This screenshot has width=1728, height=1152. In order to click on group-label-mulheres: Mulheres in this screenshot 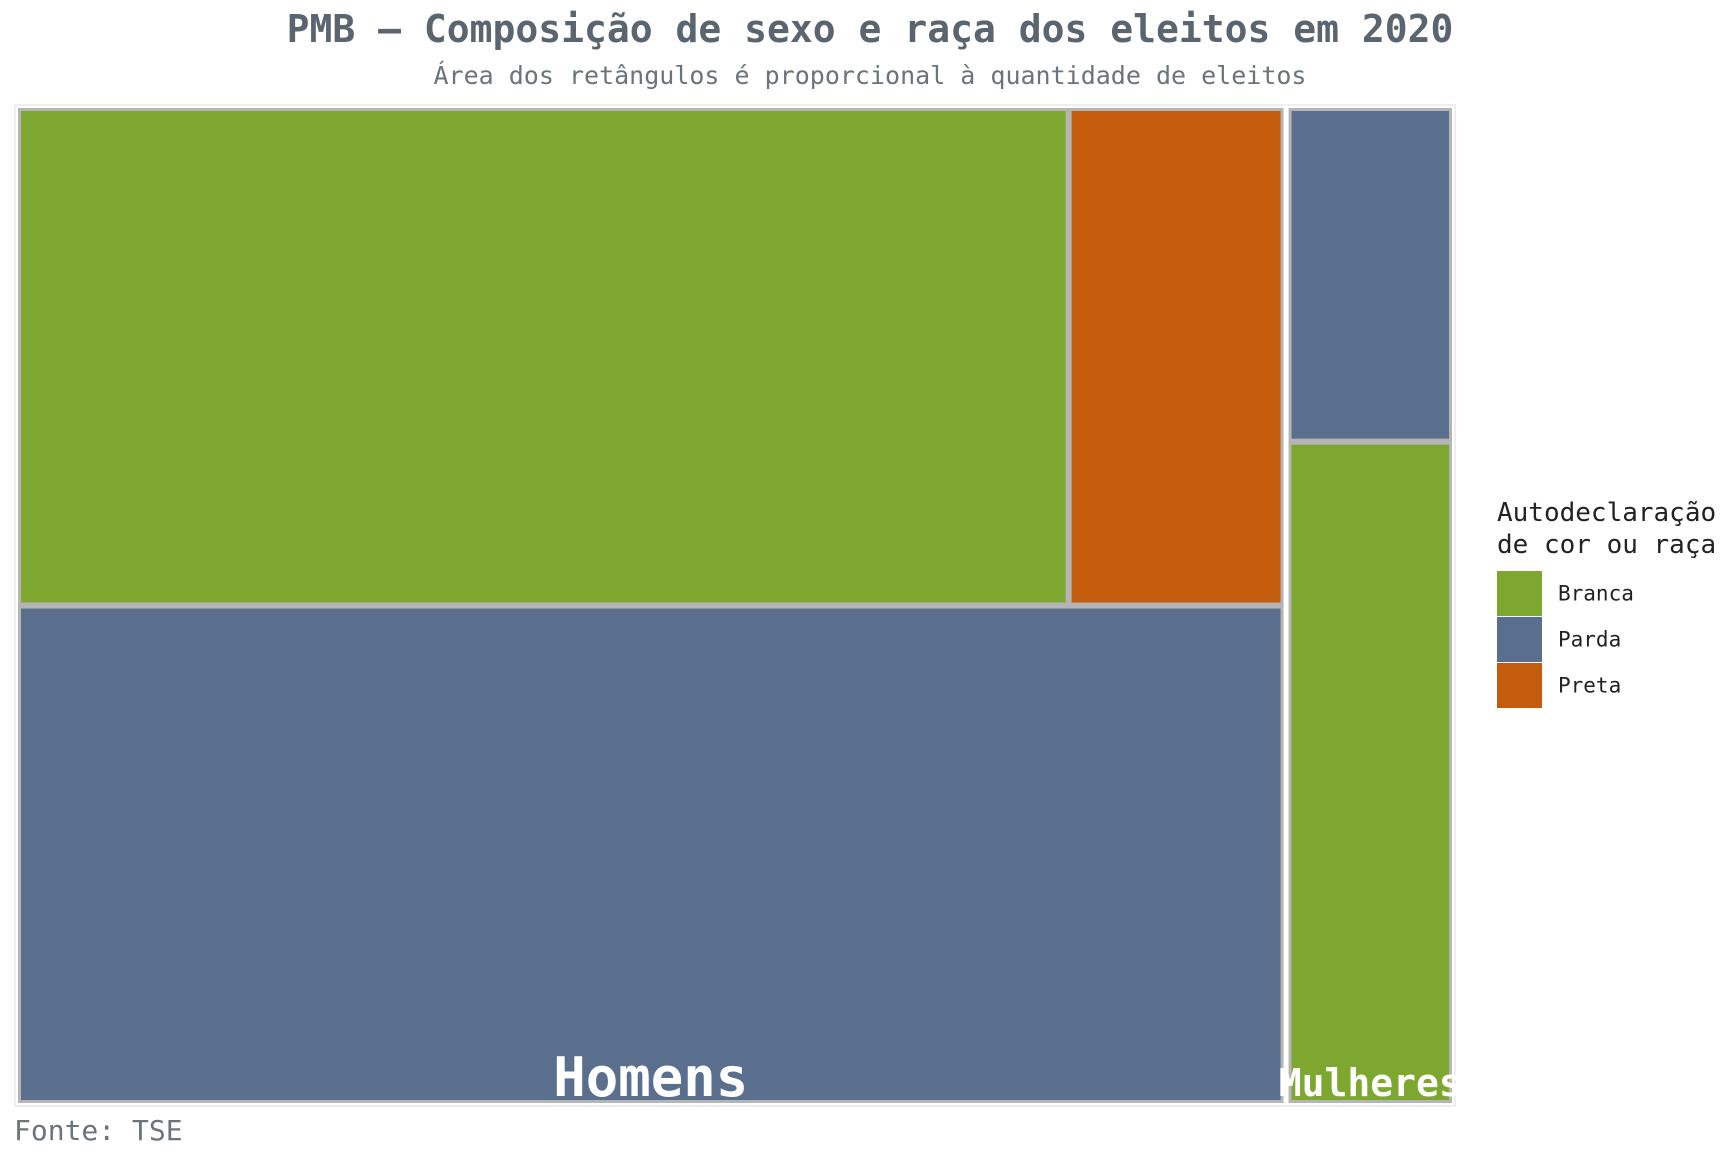, I will do `click(1370, 1083)`.